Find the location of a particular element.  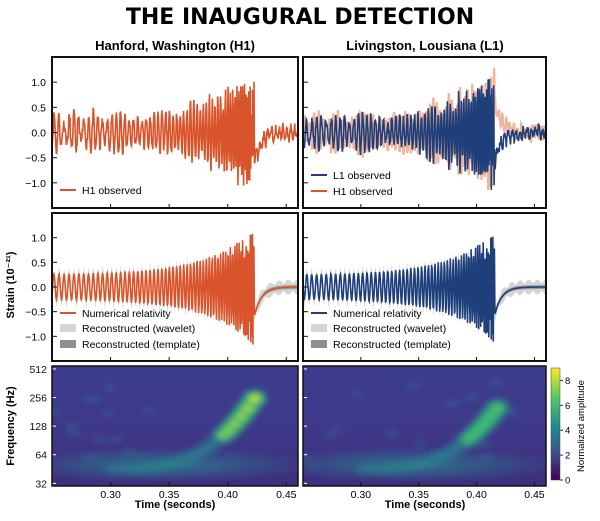

panel-l1-spectrogram: 0.30 0.35 0.40 0.45 is located at coordinates (424, 433).